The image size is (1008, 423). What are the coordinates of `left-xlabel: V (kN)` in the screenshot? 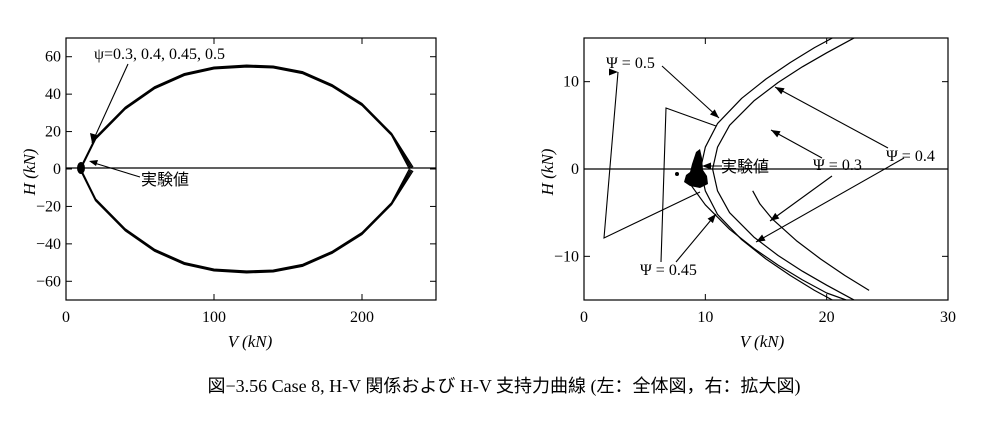 It's located at (250, 341).